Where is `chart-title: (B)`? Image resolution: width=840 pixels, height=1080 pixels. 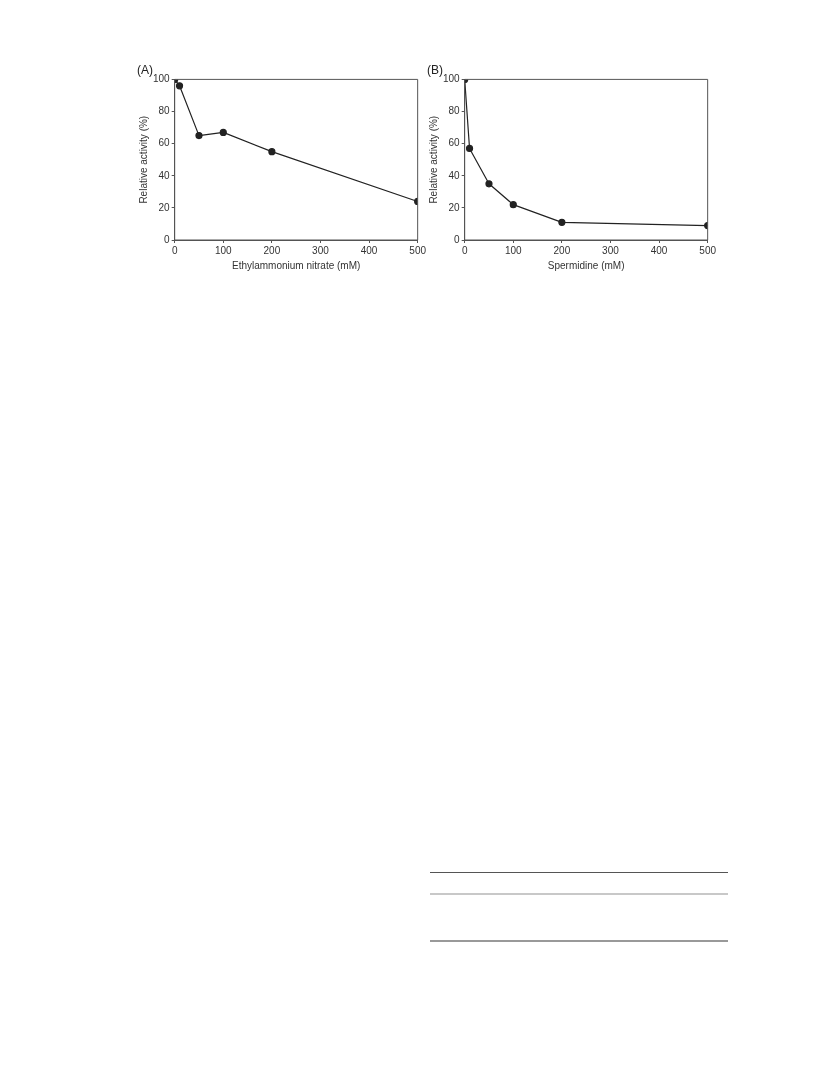
chart-title: (B) is located at coordinates (435, 69).